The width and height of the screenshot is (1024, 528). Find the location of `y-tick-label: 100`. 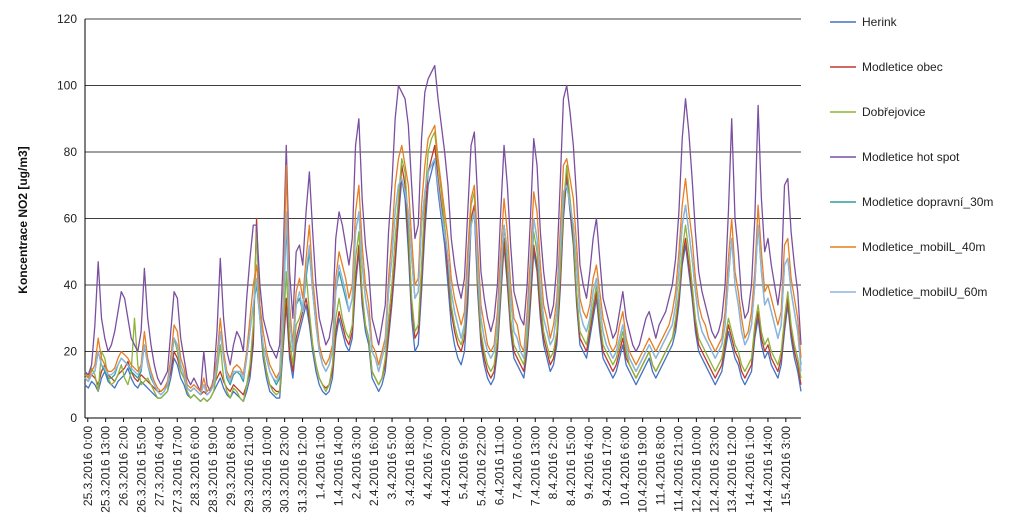

y-tick-label: 100 is located at coordinates (67, 86).